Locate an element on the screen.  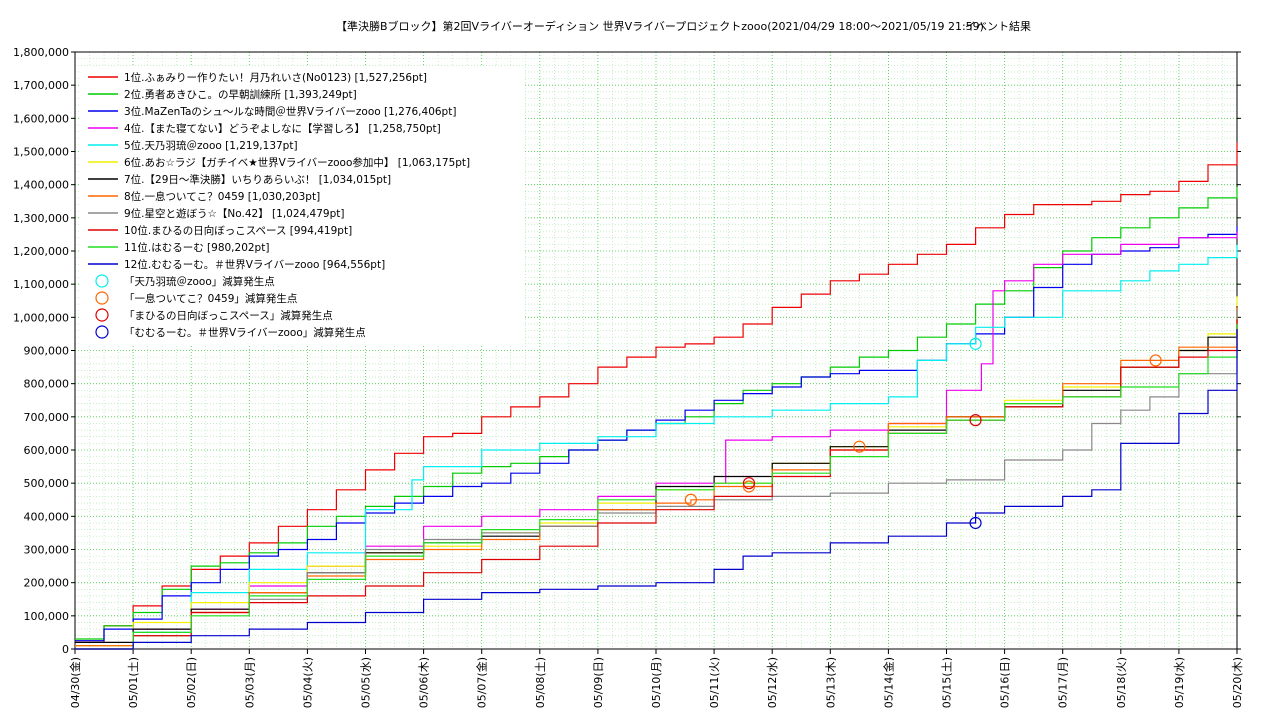
legend-label-marker-2: 「一息ついてこ？0459」減算発生点 is located at coordinates (210, 298).